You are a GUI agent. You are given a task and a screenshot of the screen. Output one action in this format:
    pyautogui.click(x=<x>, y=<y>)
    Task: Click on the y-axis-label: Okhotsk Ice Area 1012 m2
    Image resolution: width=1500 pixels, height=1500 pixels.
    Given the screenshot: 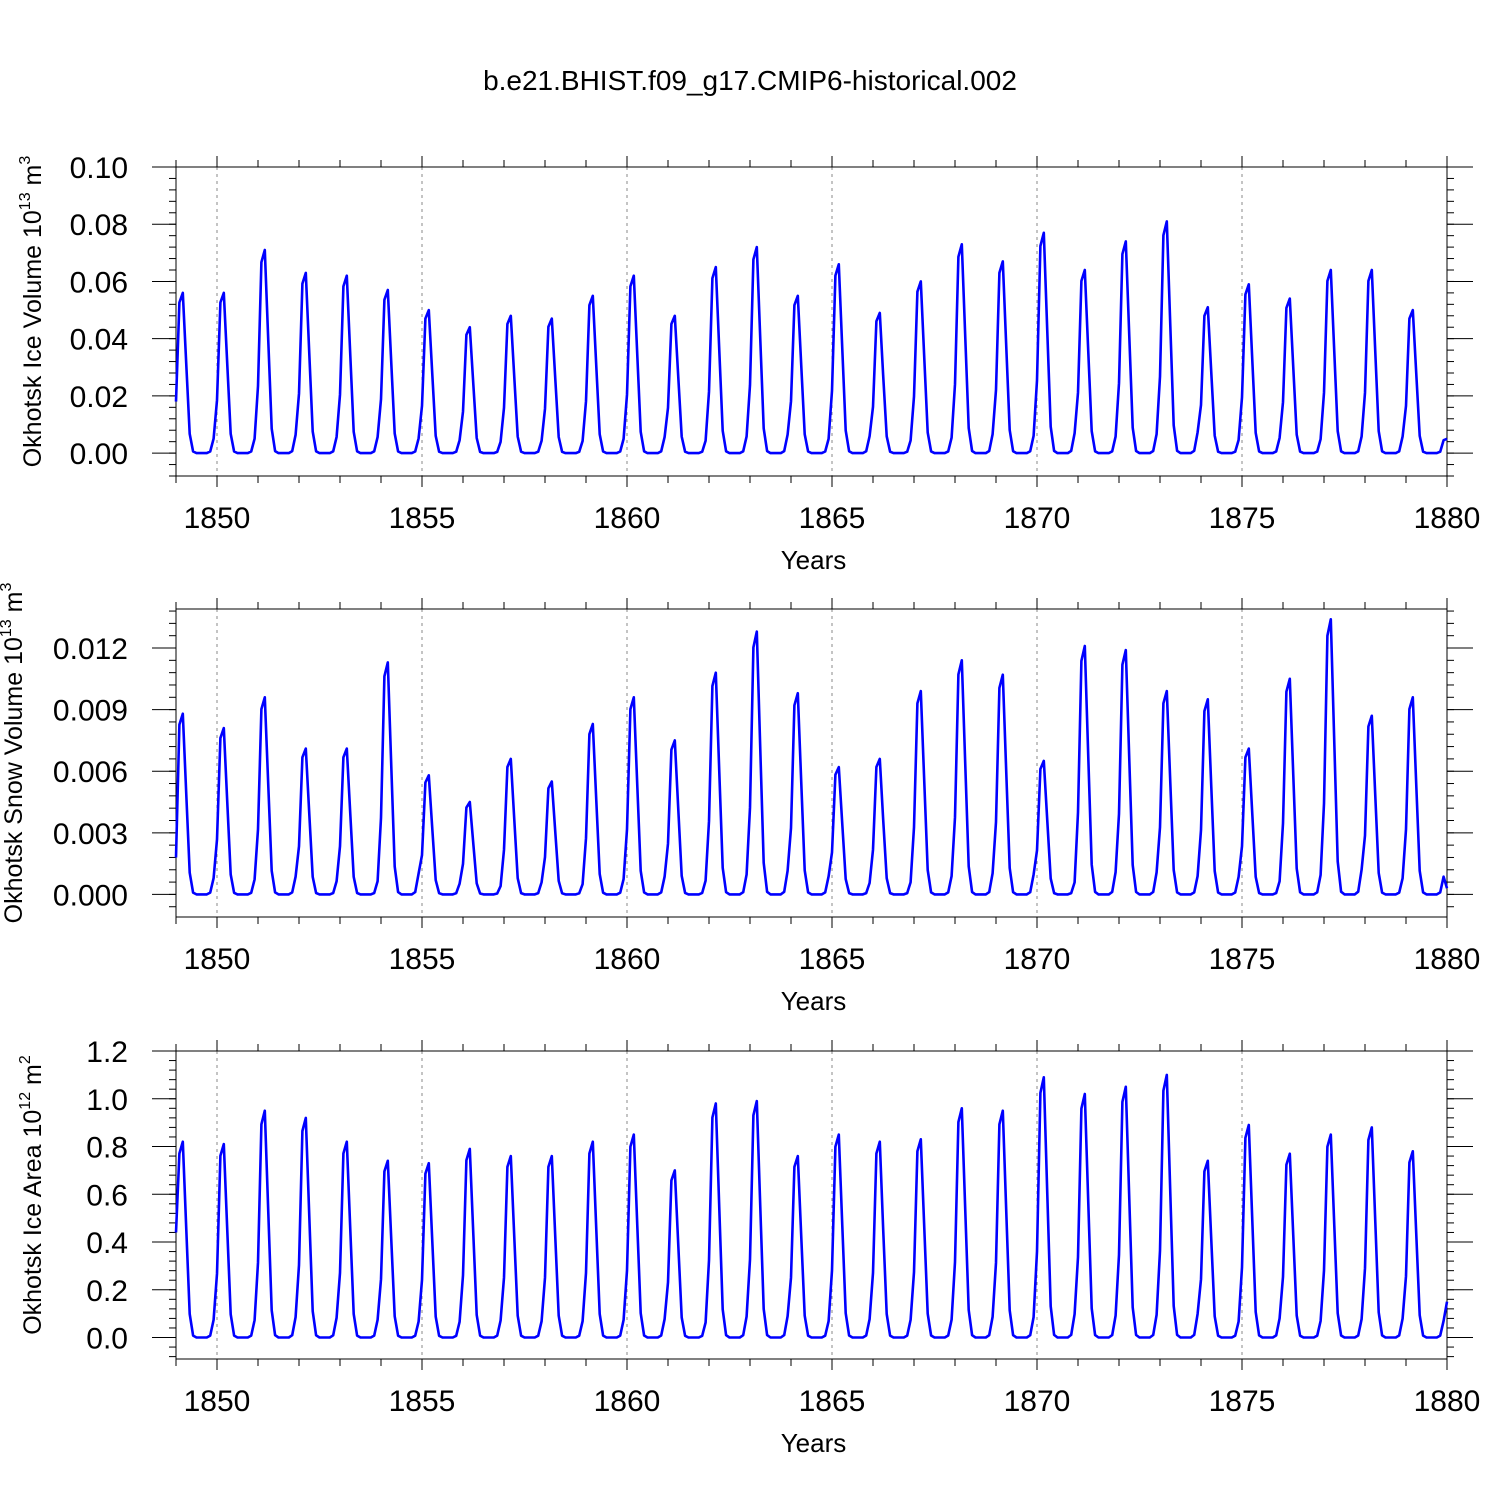 What is the action you would take?
    pyautogui.click(x=32, y=1195)
    